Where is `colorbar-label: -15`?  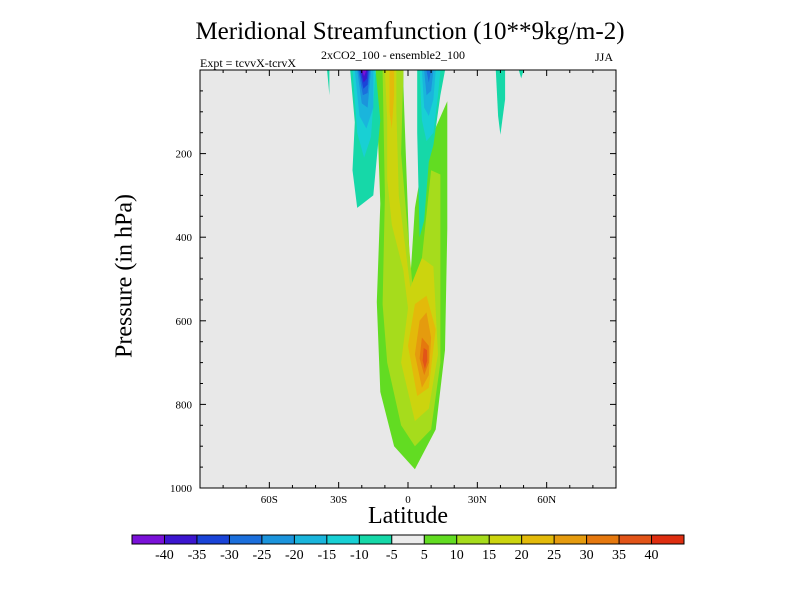 colorbar-label: -15 is located at coordinates (326, 555).